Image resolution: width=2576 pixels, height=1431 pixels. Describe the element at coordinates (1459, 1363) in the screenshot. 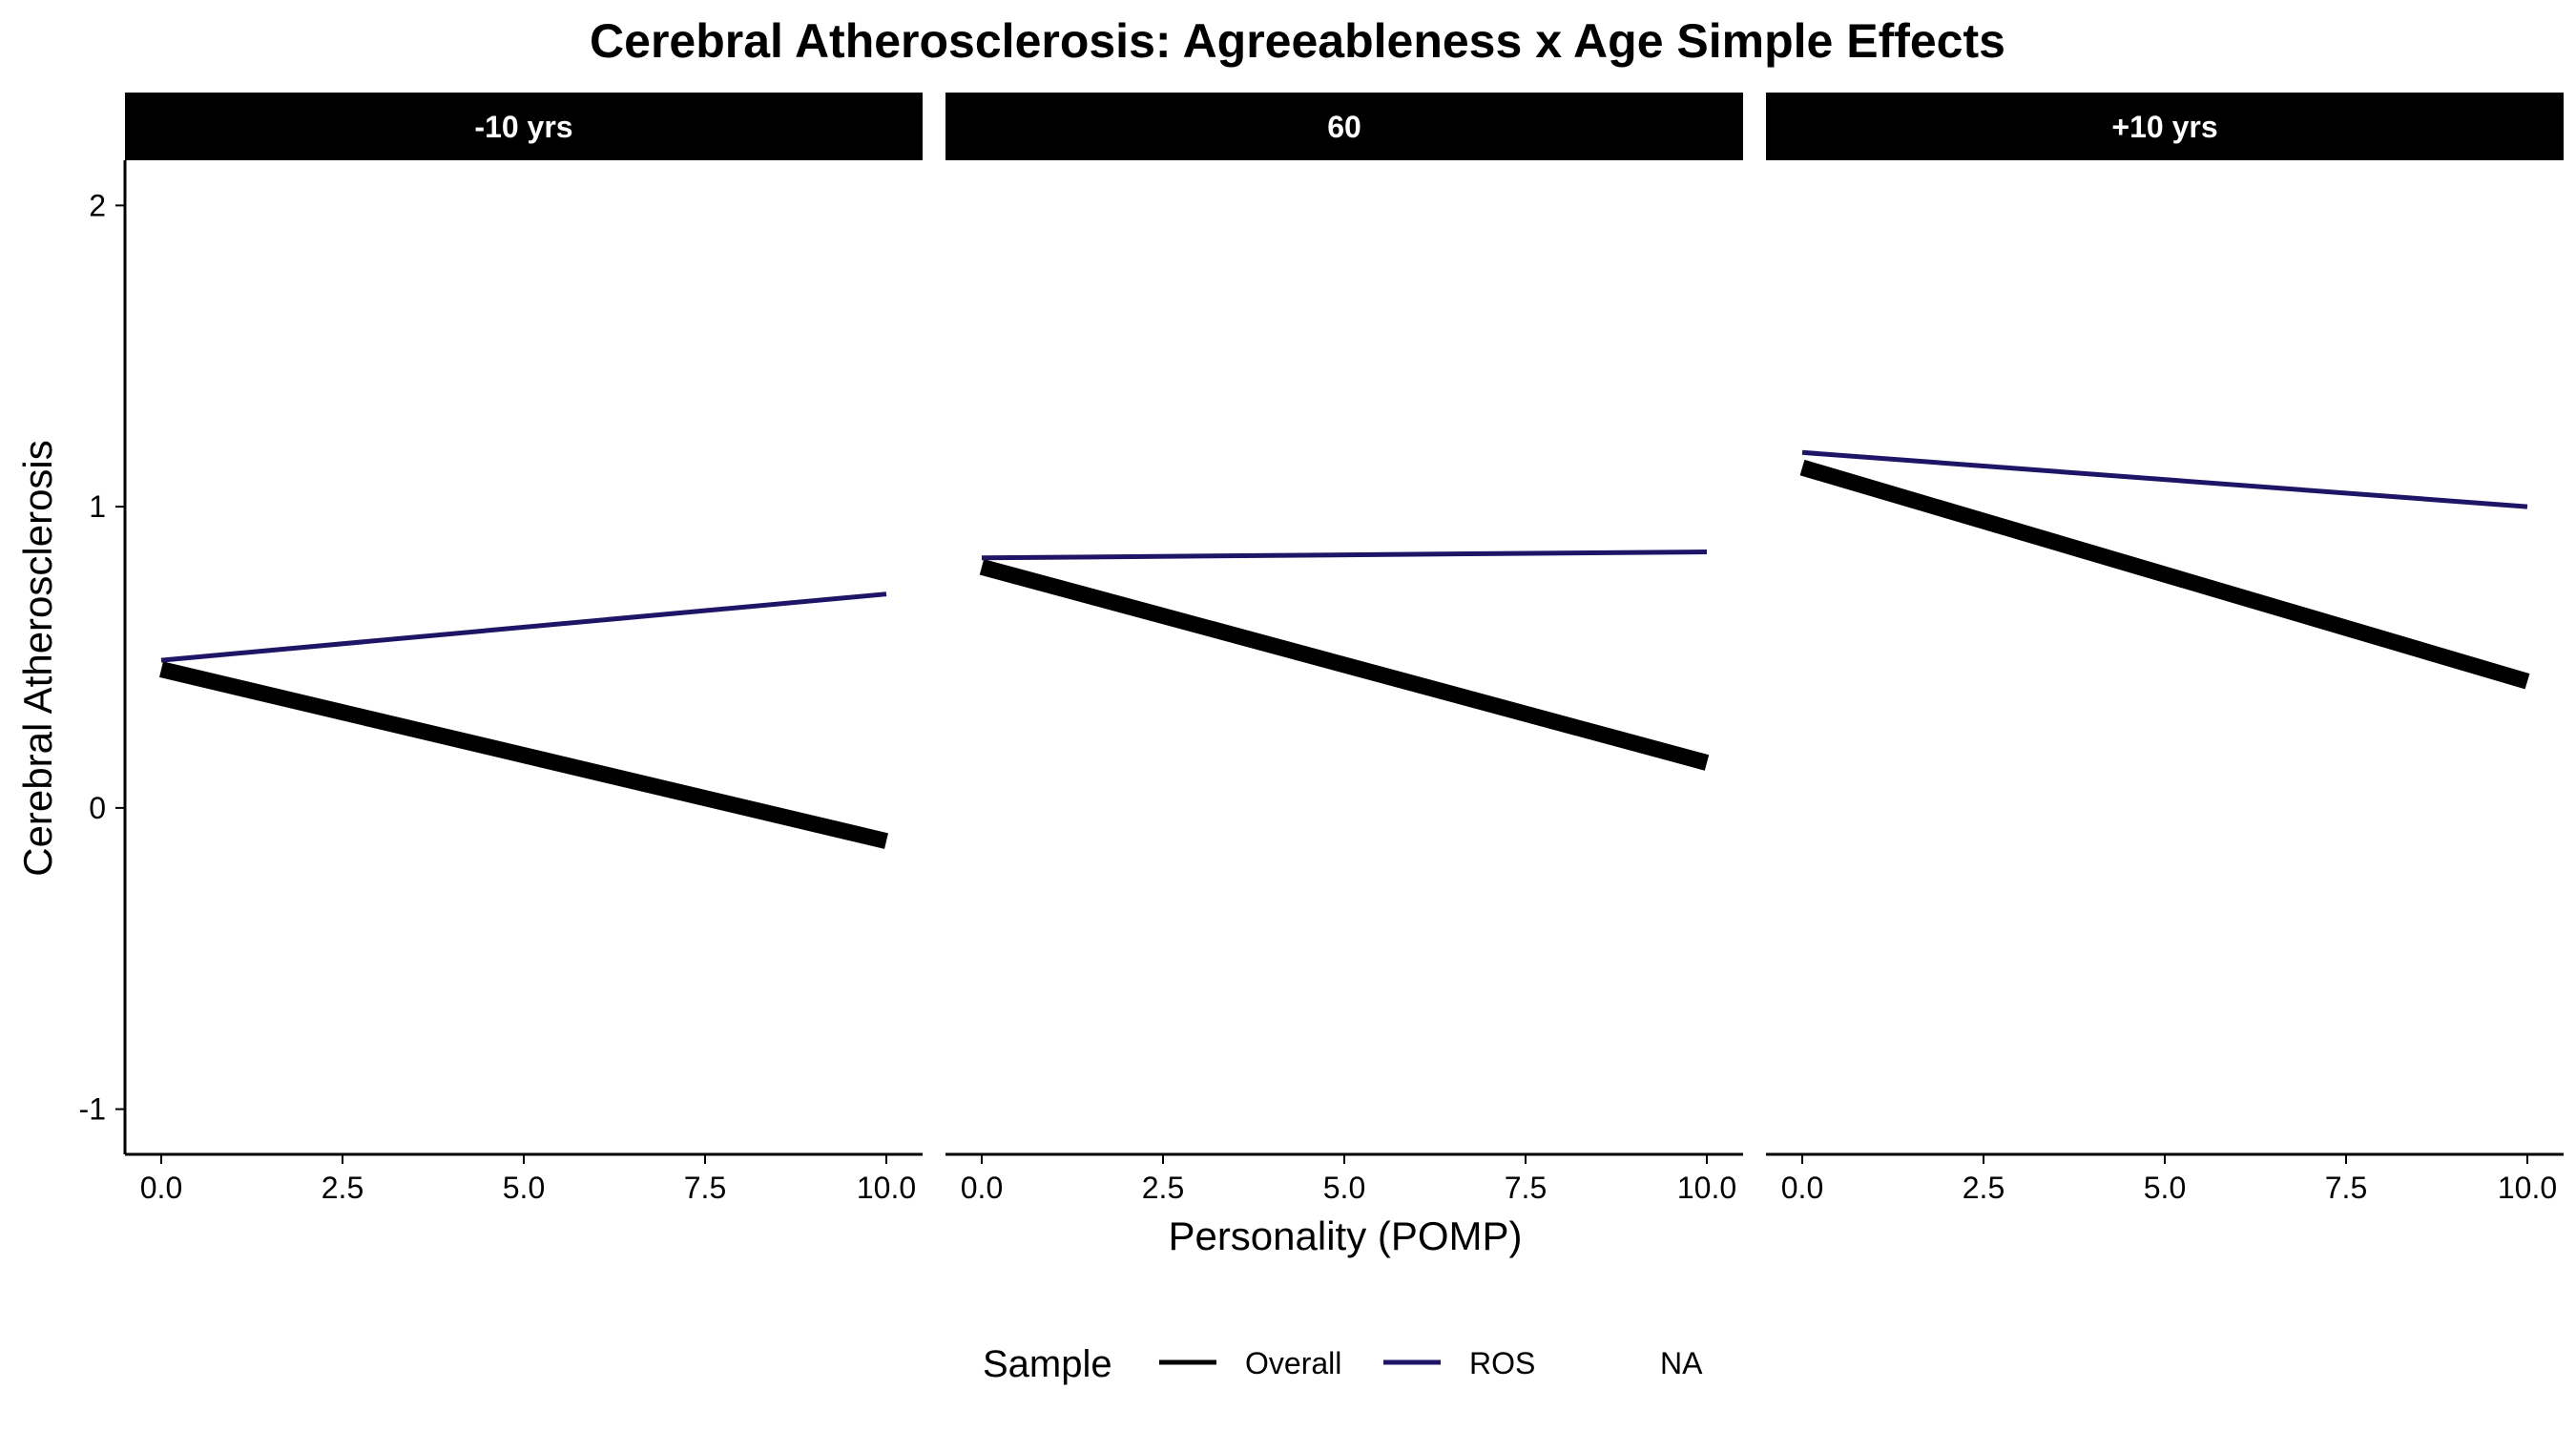

I see `legend-entry: ROS` at that location.